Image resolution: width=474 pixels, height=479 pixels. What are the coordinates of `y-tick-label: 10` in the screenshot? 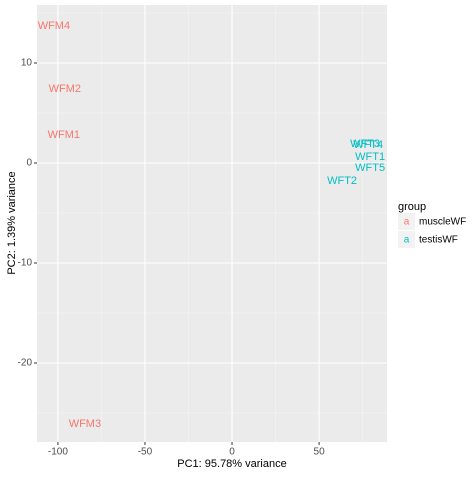 It's located at (27, 63).